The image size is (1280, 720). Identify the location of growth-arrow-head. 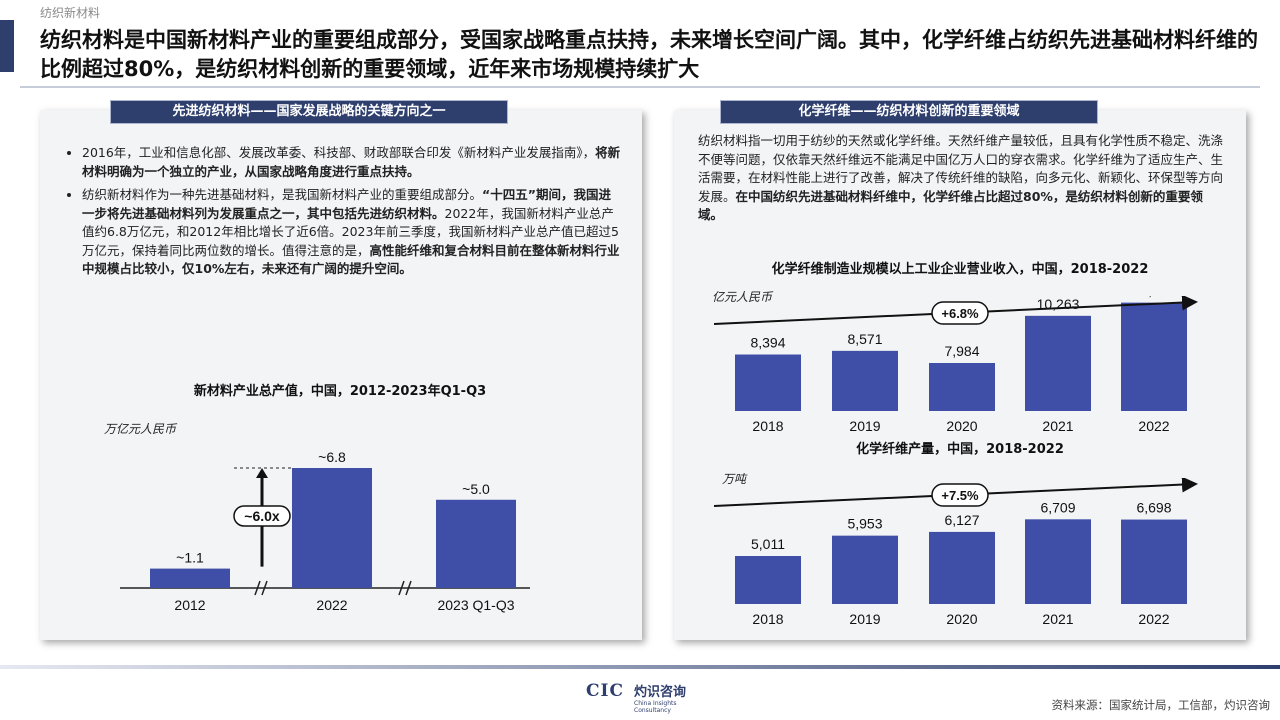
(262, 473).